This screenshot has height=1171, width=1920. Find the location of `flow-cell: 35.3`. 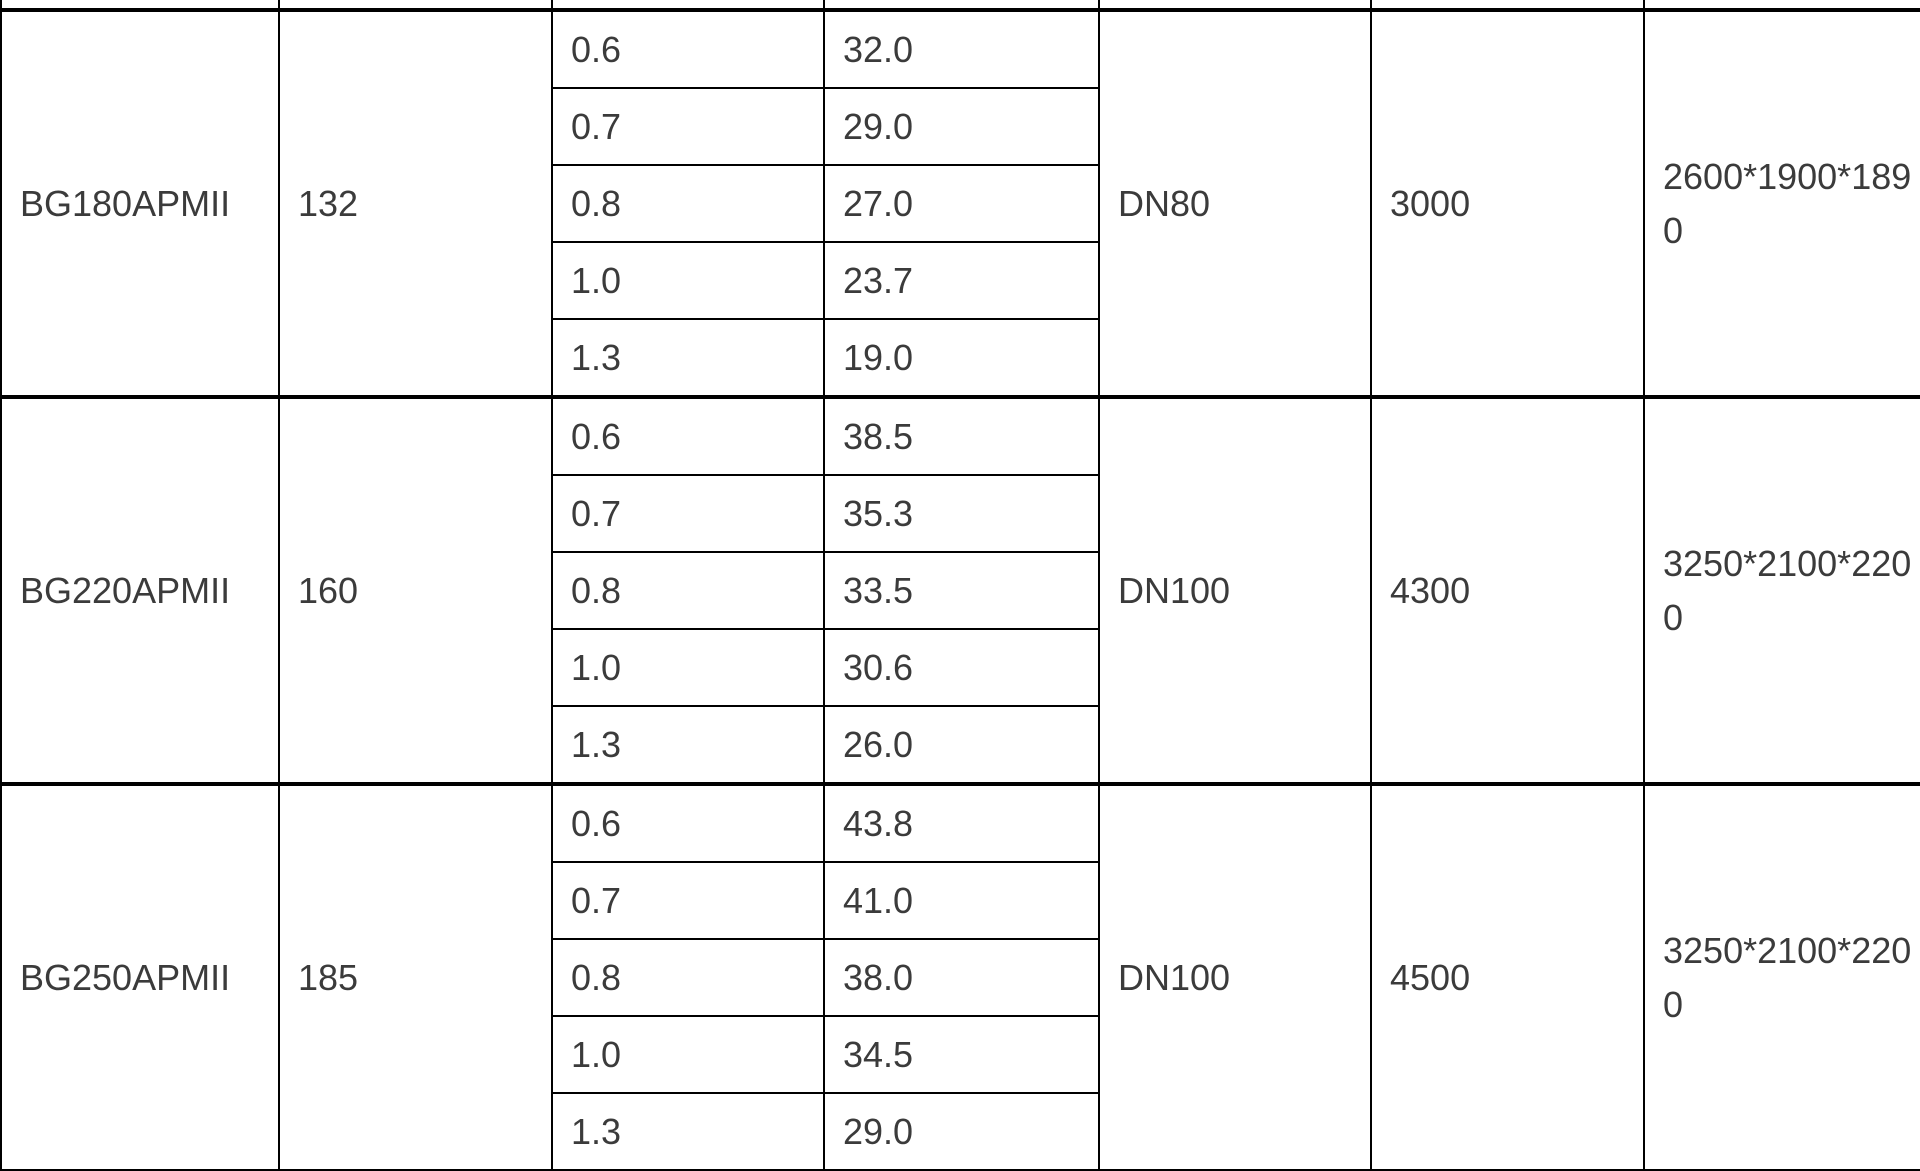

flow-cell: 35.3 is located at coordinates (961, 513).